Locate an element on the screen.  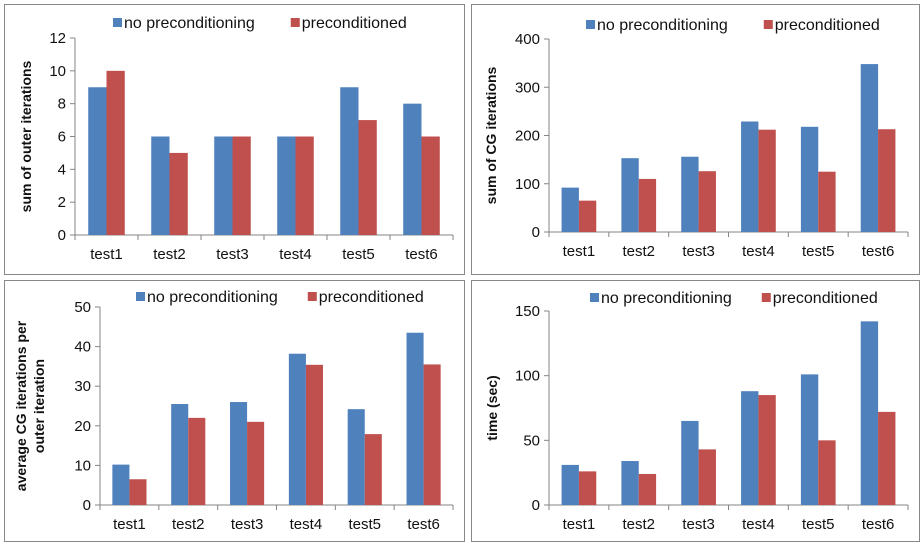
y-tick-label: 30 is located at coordinates (82, 386).